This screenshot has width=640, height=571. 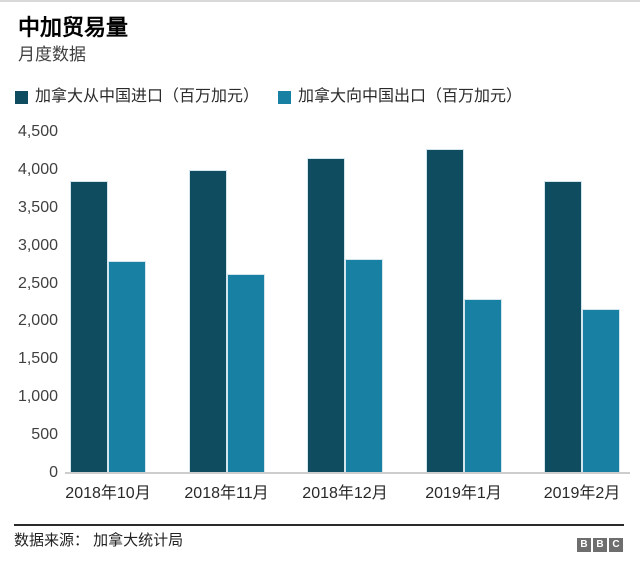 I want to click on imports-color-swatch, so click(x=21, y=97).